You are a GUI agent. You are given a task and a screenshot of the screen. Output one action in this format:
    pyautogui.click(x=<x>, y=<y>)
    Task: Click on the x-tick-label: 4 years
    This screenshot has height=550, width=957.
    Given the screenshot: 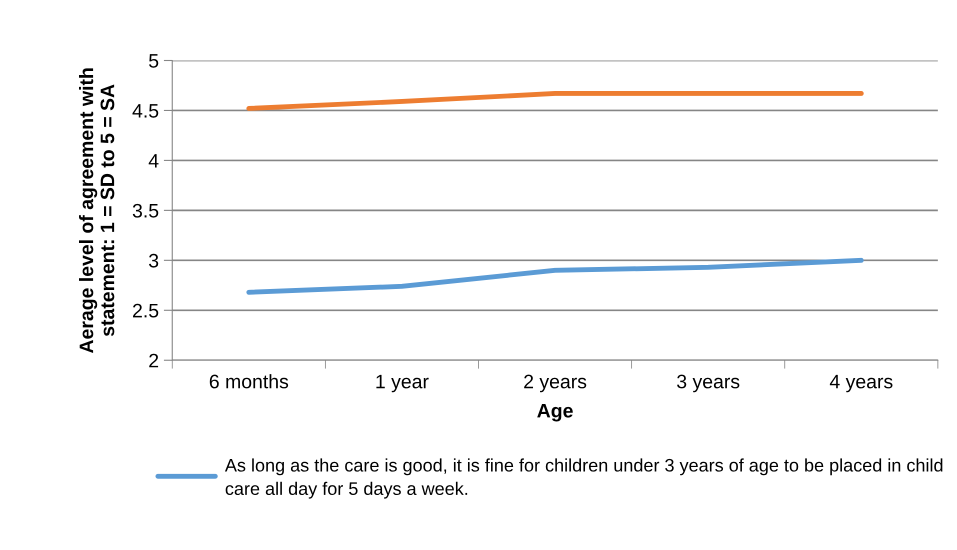 What is the action you would take?
    pyautogui.click(x=861, y=383)
    